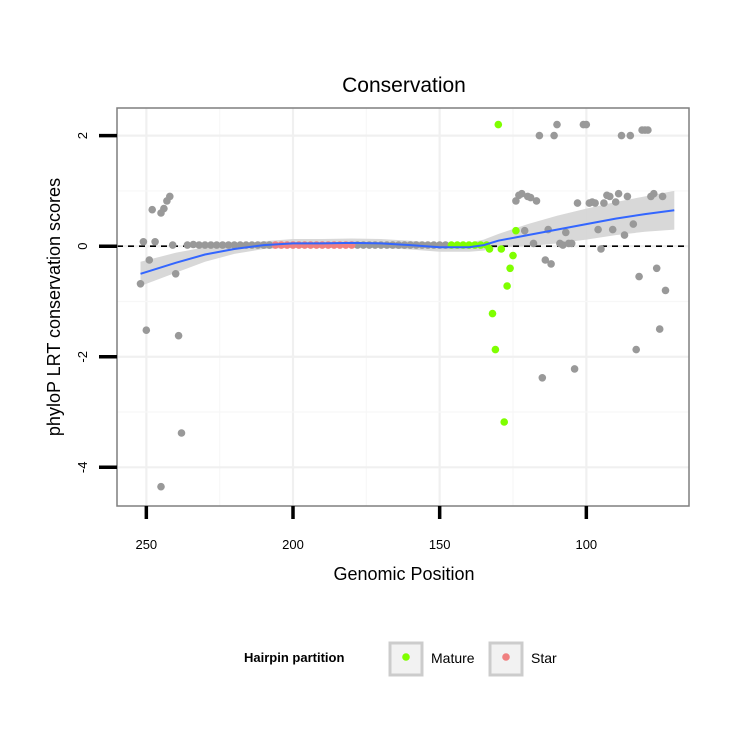  I want to click on x-tick-label: 100, so click(586, 544).